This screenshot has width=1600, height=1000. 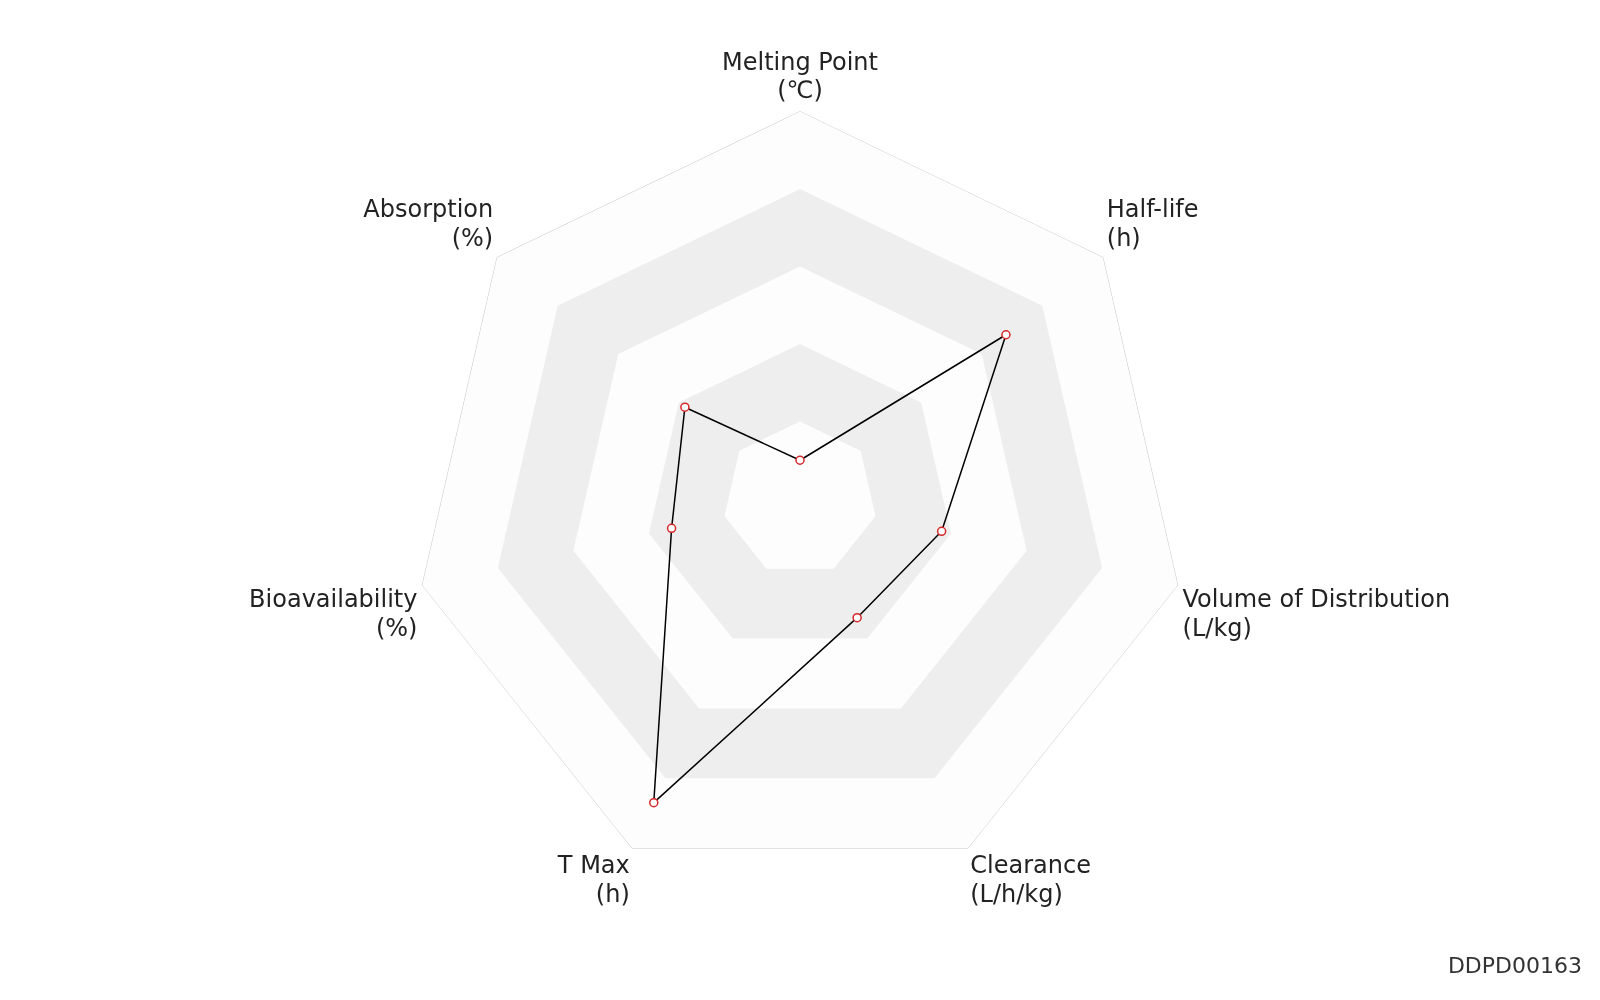 What do you see at coordinates (593, 879) in the screenshot?
I see `spoke-label: T Max (h)` at bounding box center [593, 879].